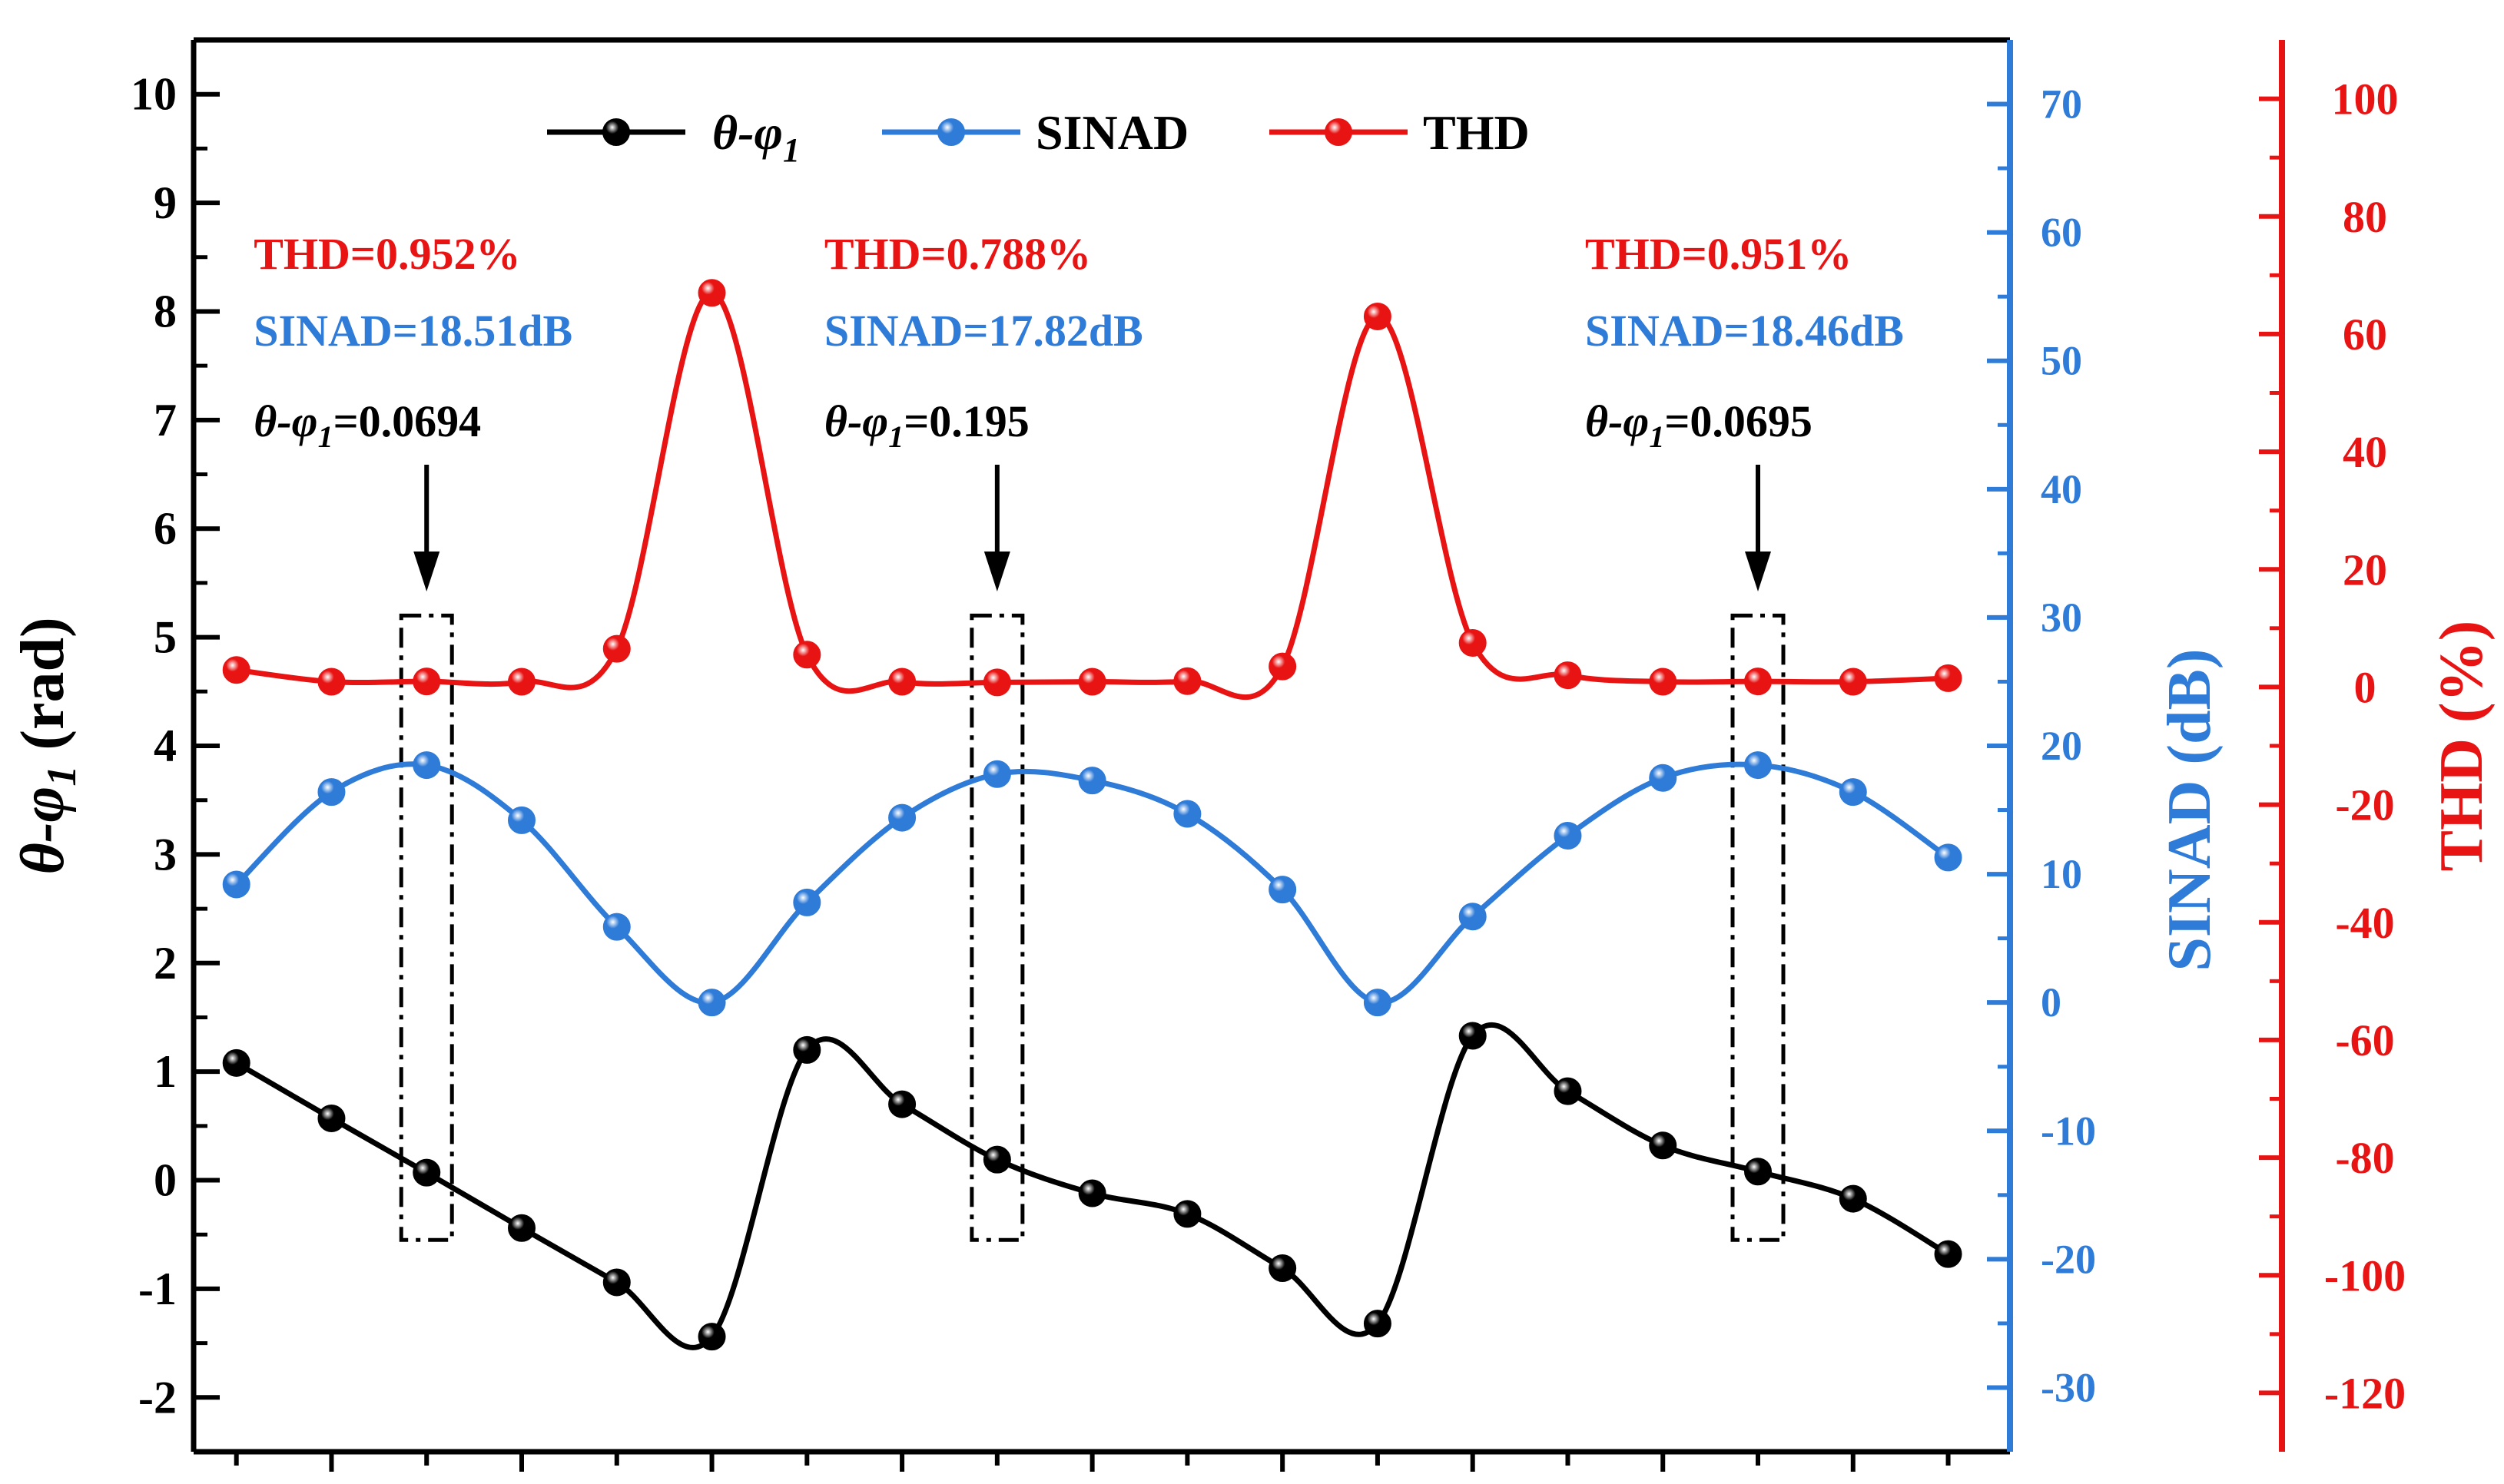 This screenshot has height=1484, width=2504. What do you see at coordinates (413, 331) in the screenshot?
I see `annotation-sinad: SINAD=18.51dB` at bounding box center [413, 331].